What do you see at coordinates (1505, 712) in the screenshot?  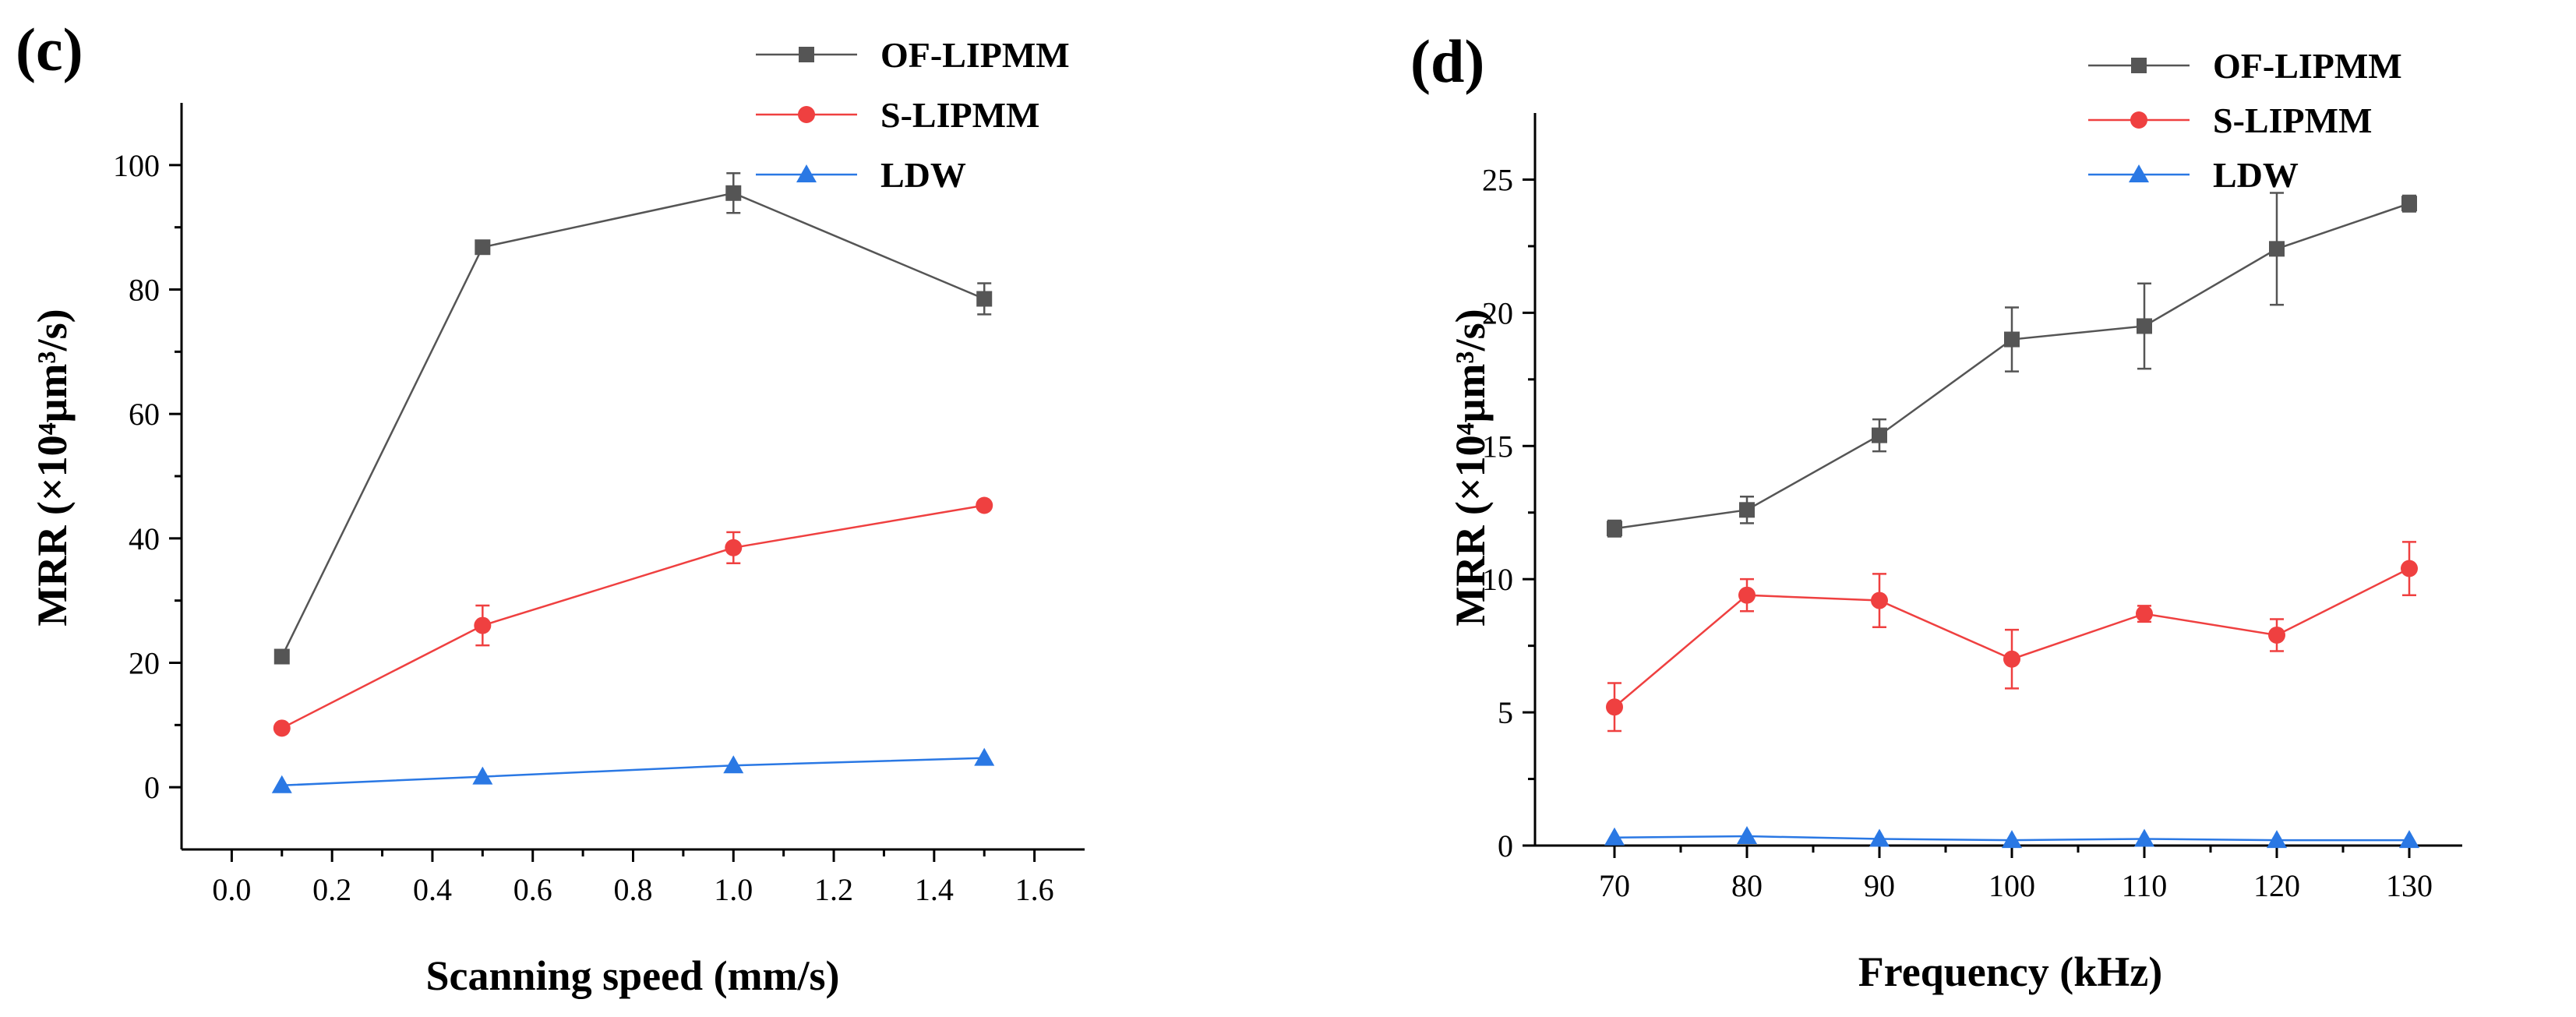 I see `y-tick-label: 5` at bounding box center [1505, 712].